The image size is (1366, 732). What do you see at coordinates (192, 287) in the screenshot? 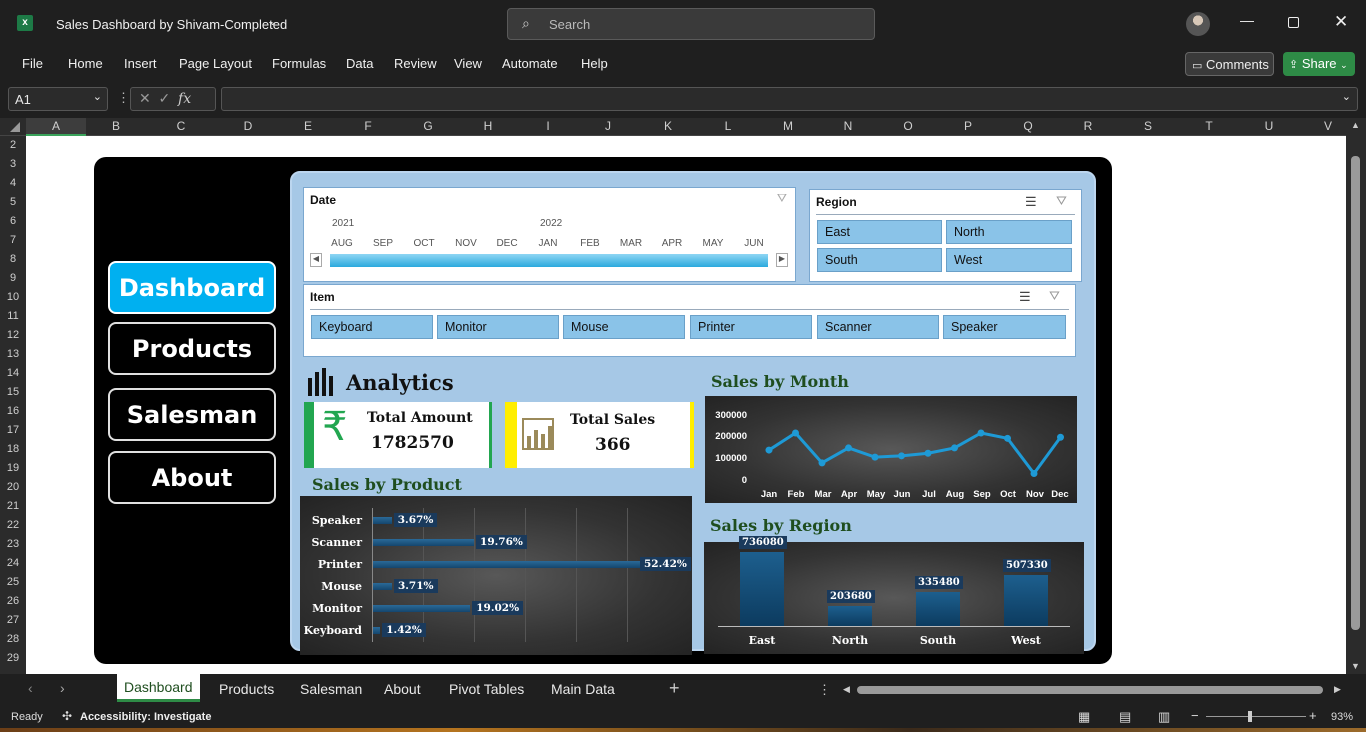
I see `dashboard-nav-button: Dashboard` at bounding box center [192, 287].